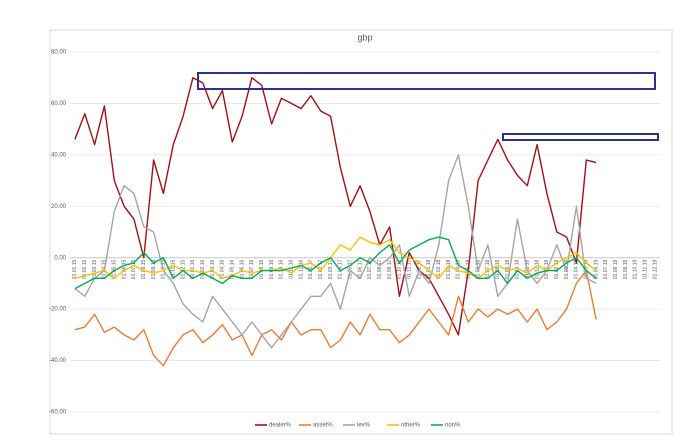  Describe the element at coordinates (636, 270) in the screenshot. I see `x-tick-label: 01.10.19` at that location.